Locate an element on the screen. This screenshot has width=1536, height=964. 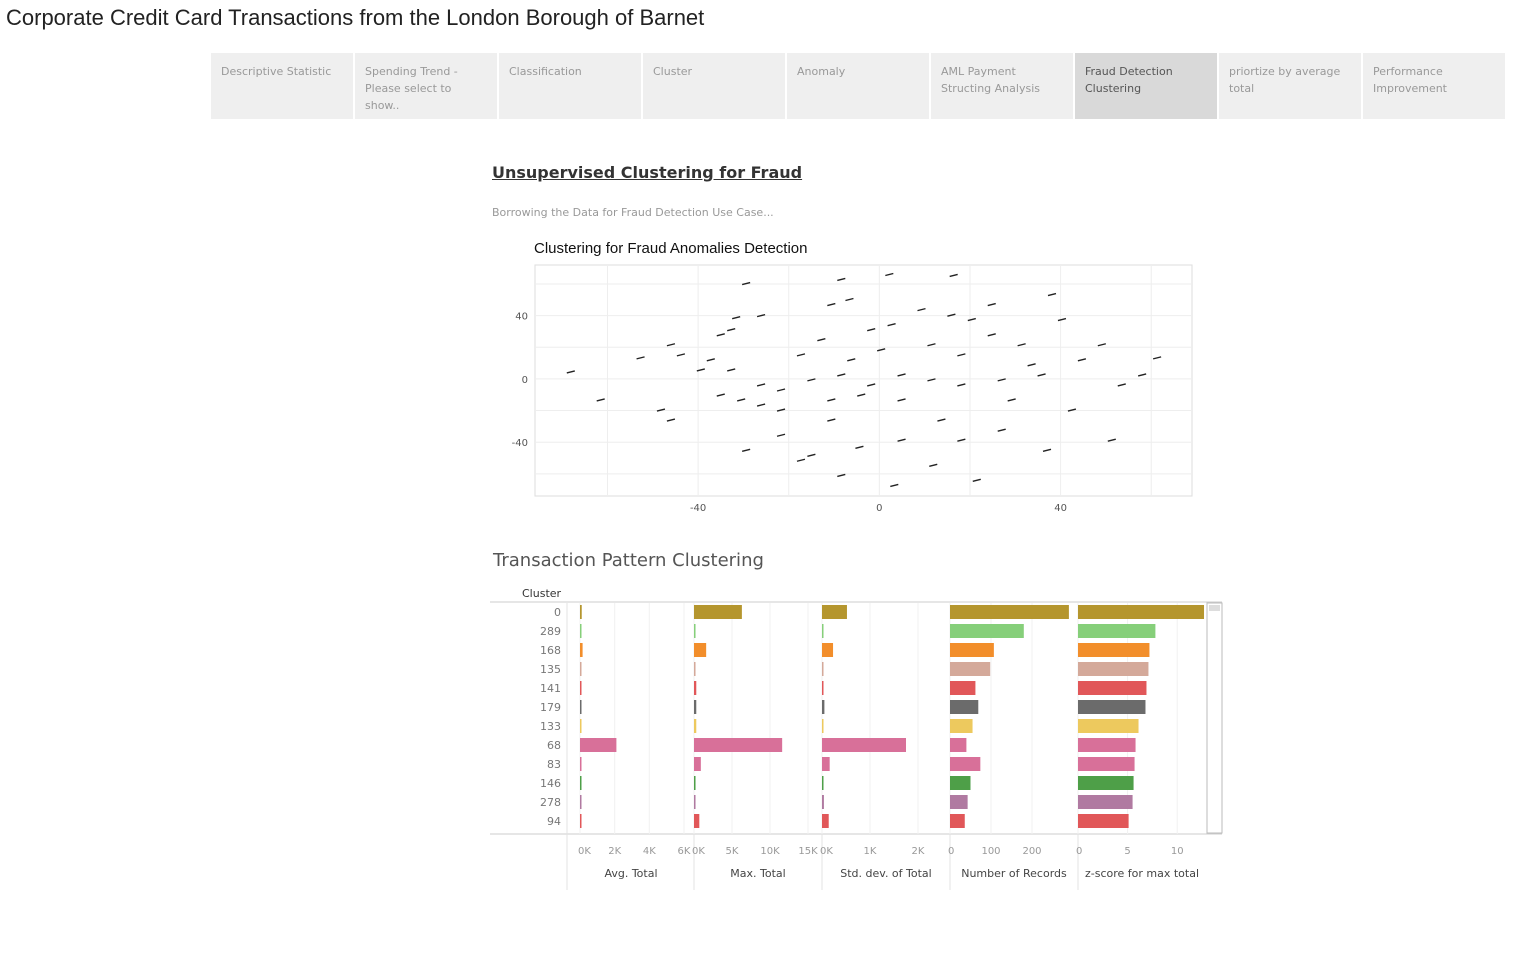
tab-cluster: Cluster is located at coordinates (714, 86).